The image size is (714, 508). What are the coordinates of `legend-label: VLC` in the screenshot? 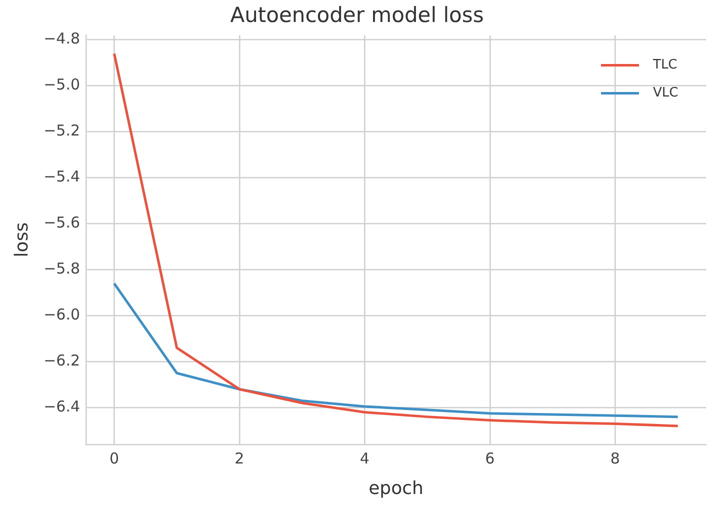 It's located at (665, 93).